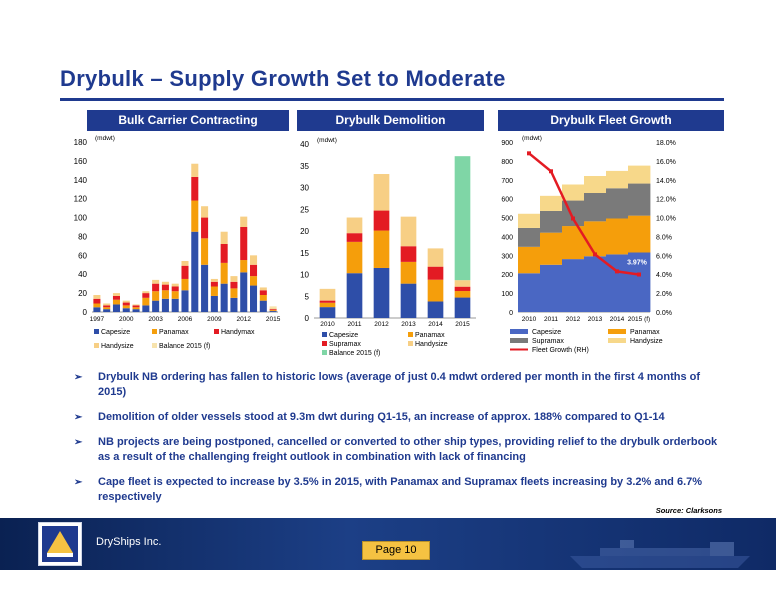  Describe the element at coordinates (507, 294) in the screenshot. I see `y-tick-label: 100` at that location.